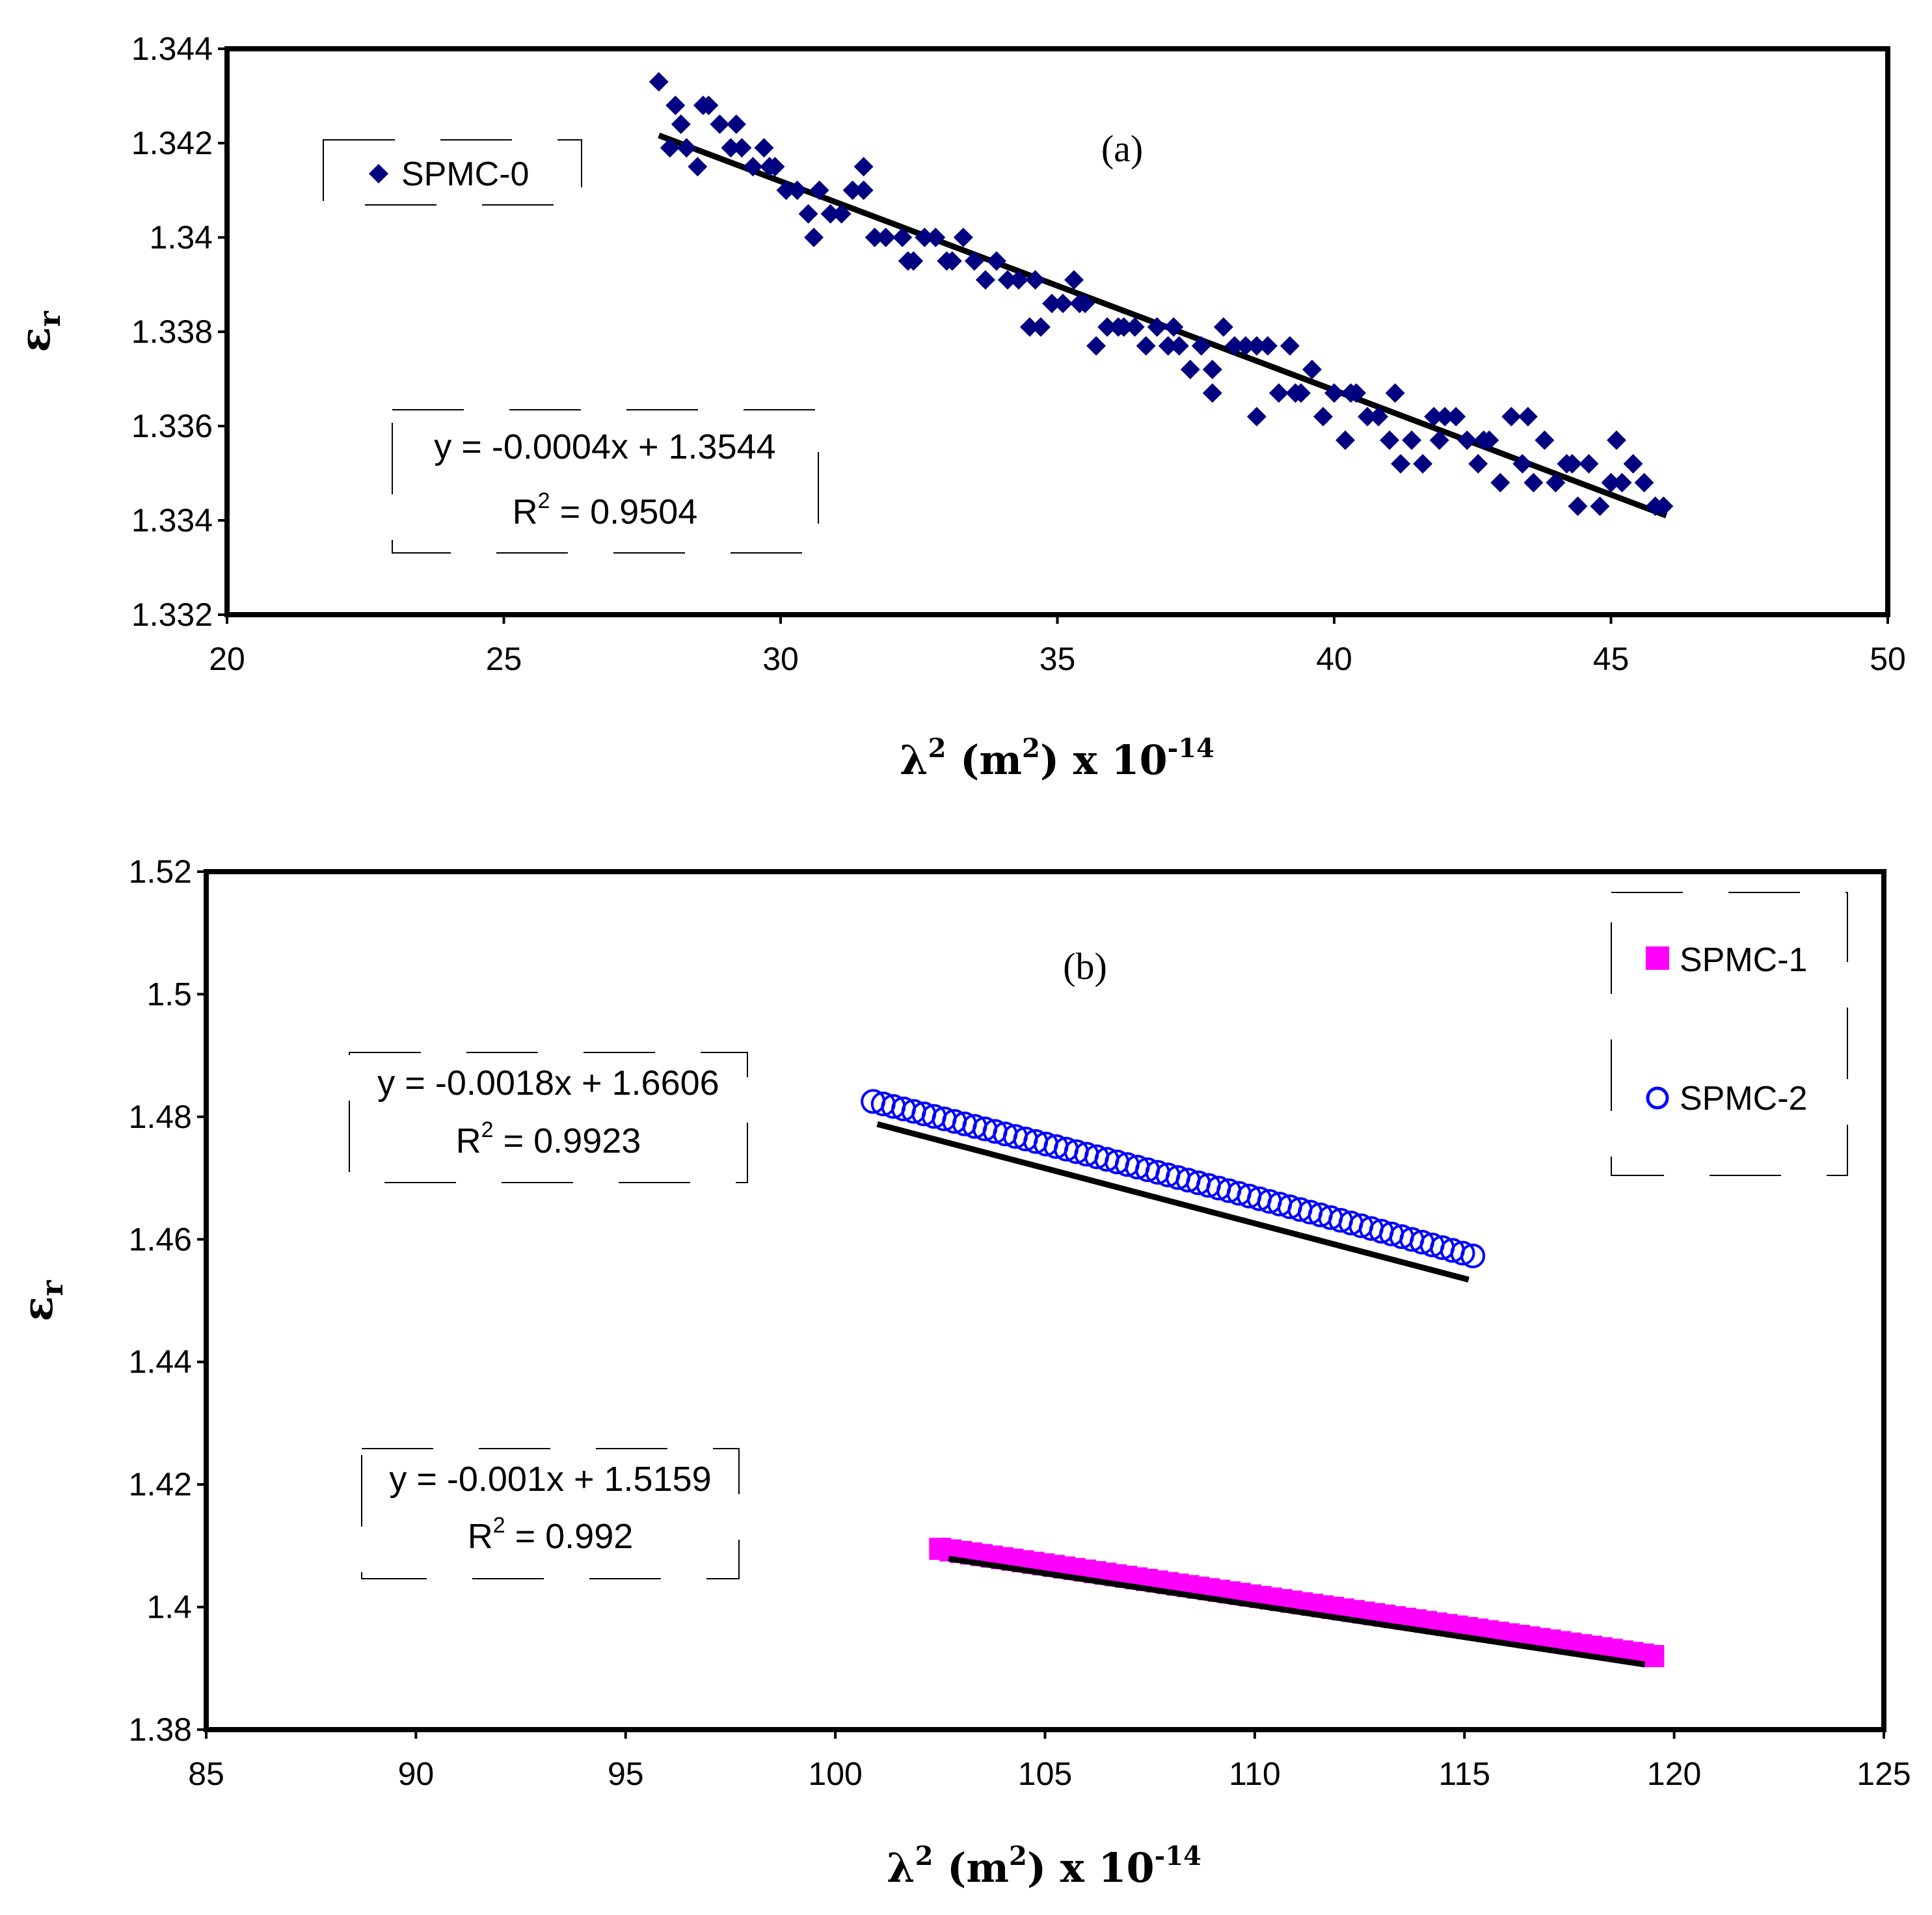  Describe the element at coordinates (1884, 1774) in the screenshot. I see `chart-b-x-tick-label: 125` at that location.